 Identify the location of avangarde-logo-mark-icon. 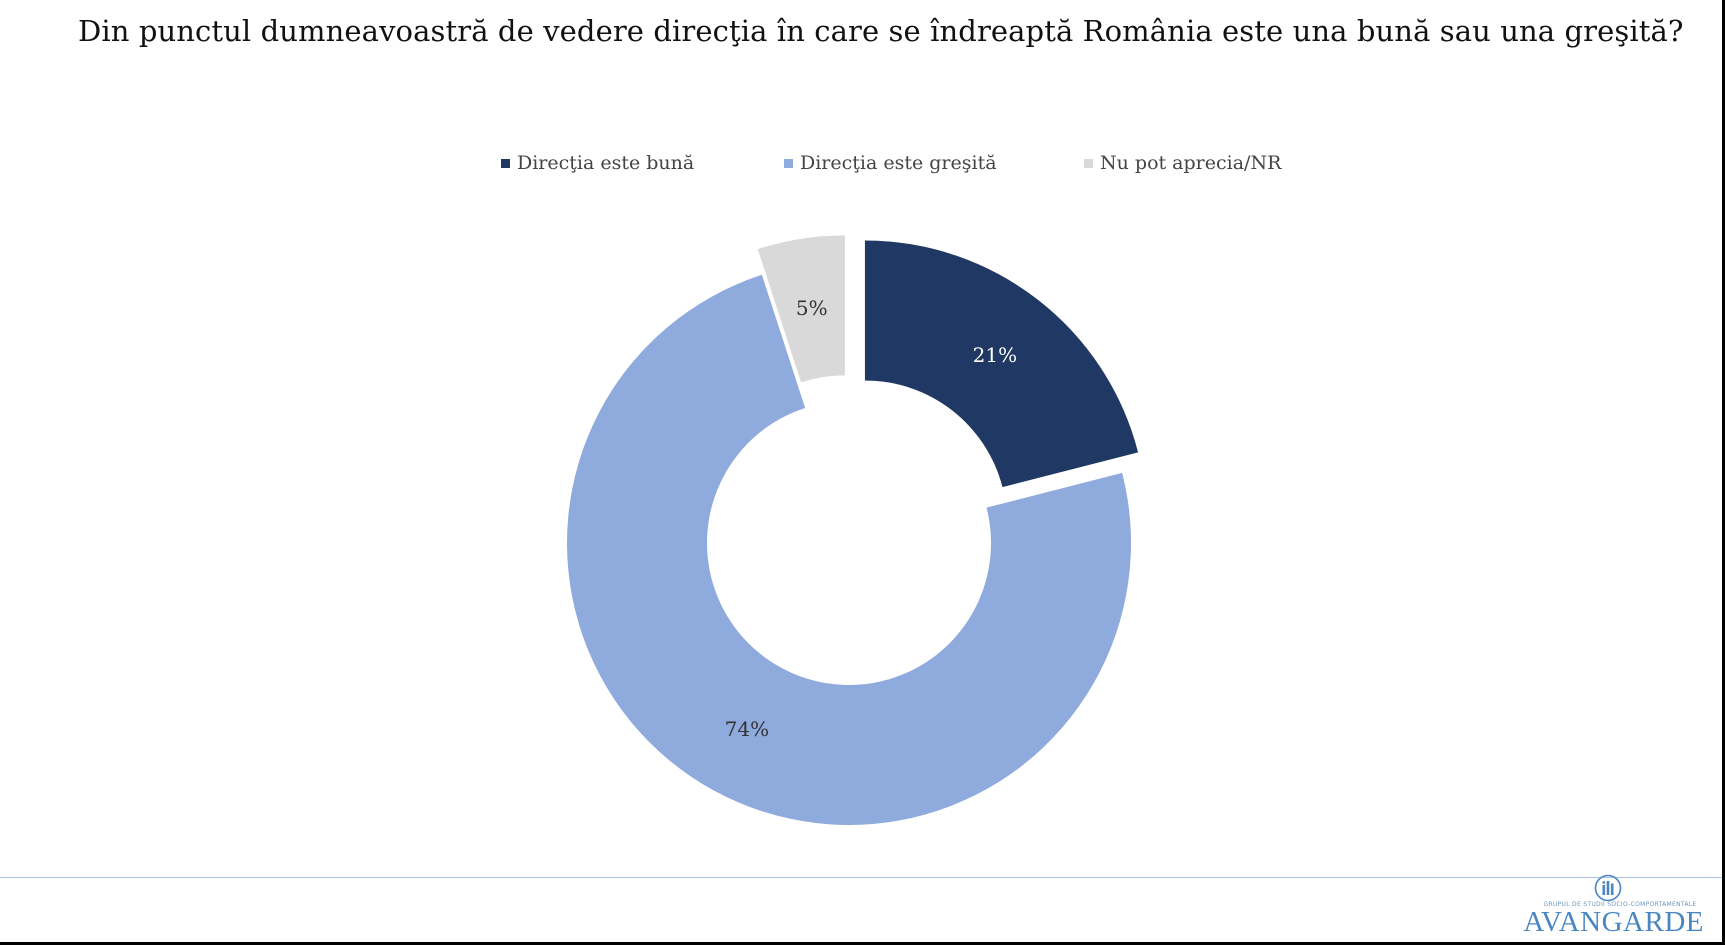
(1608, 888).